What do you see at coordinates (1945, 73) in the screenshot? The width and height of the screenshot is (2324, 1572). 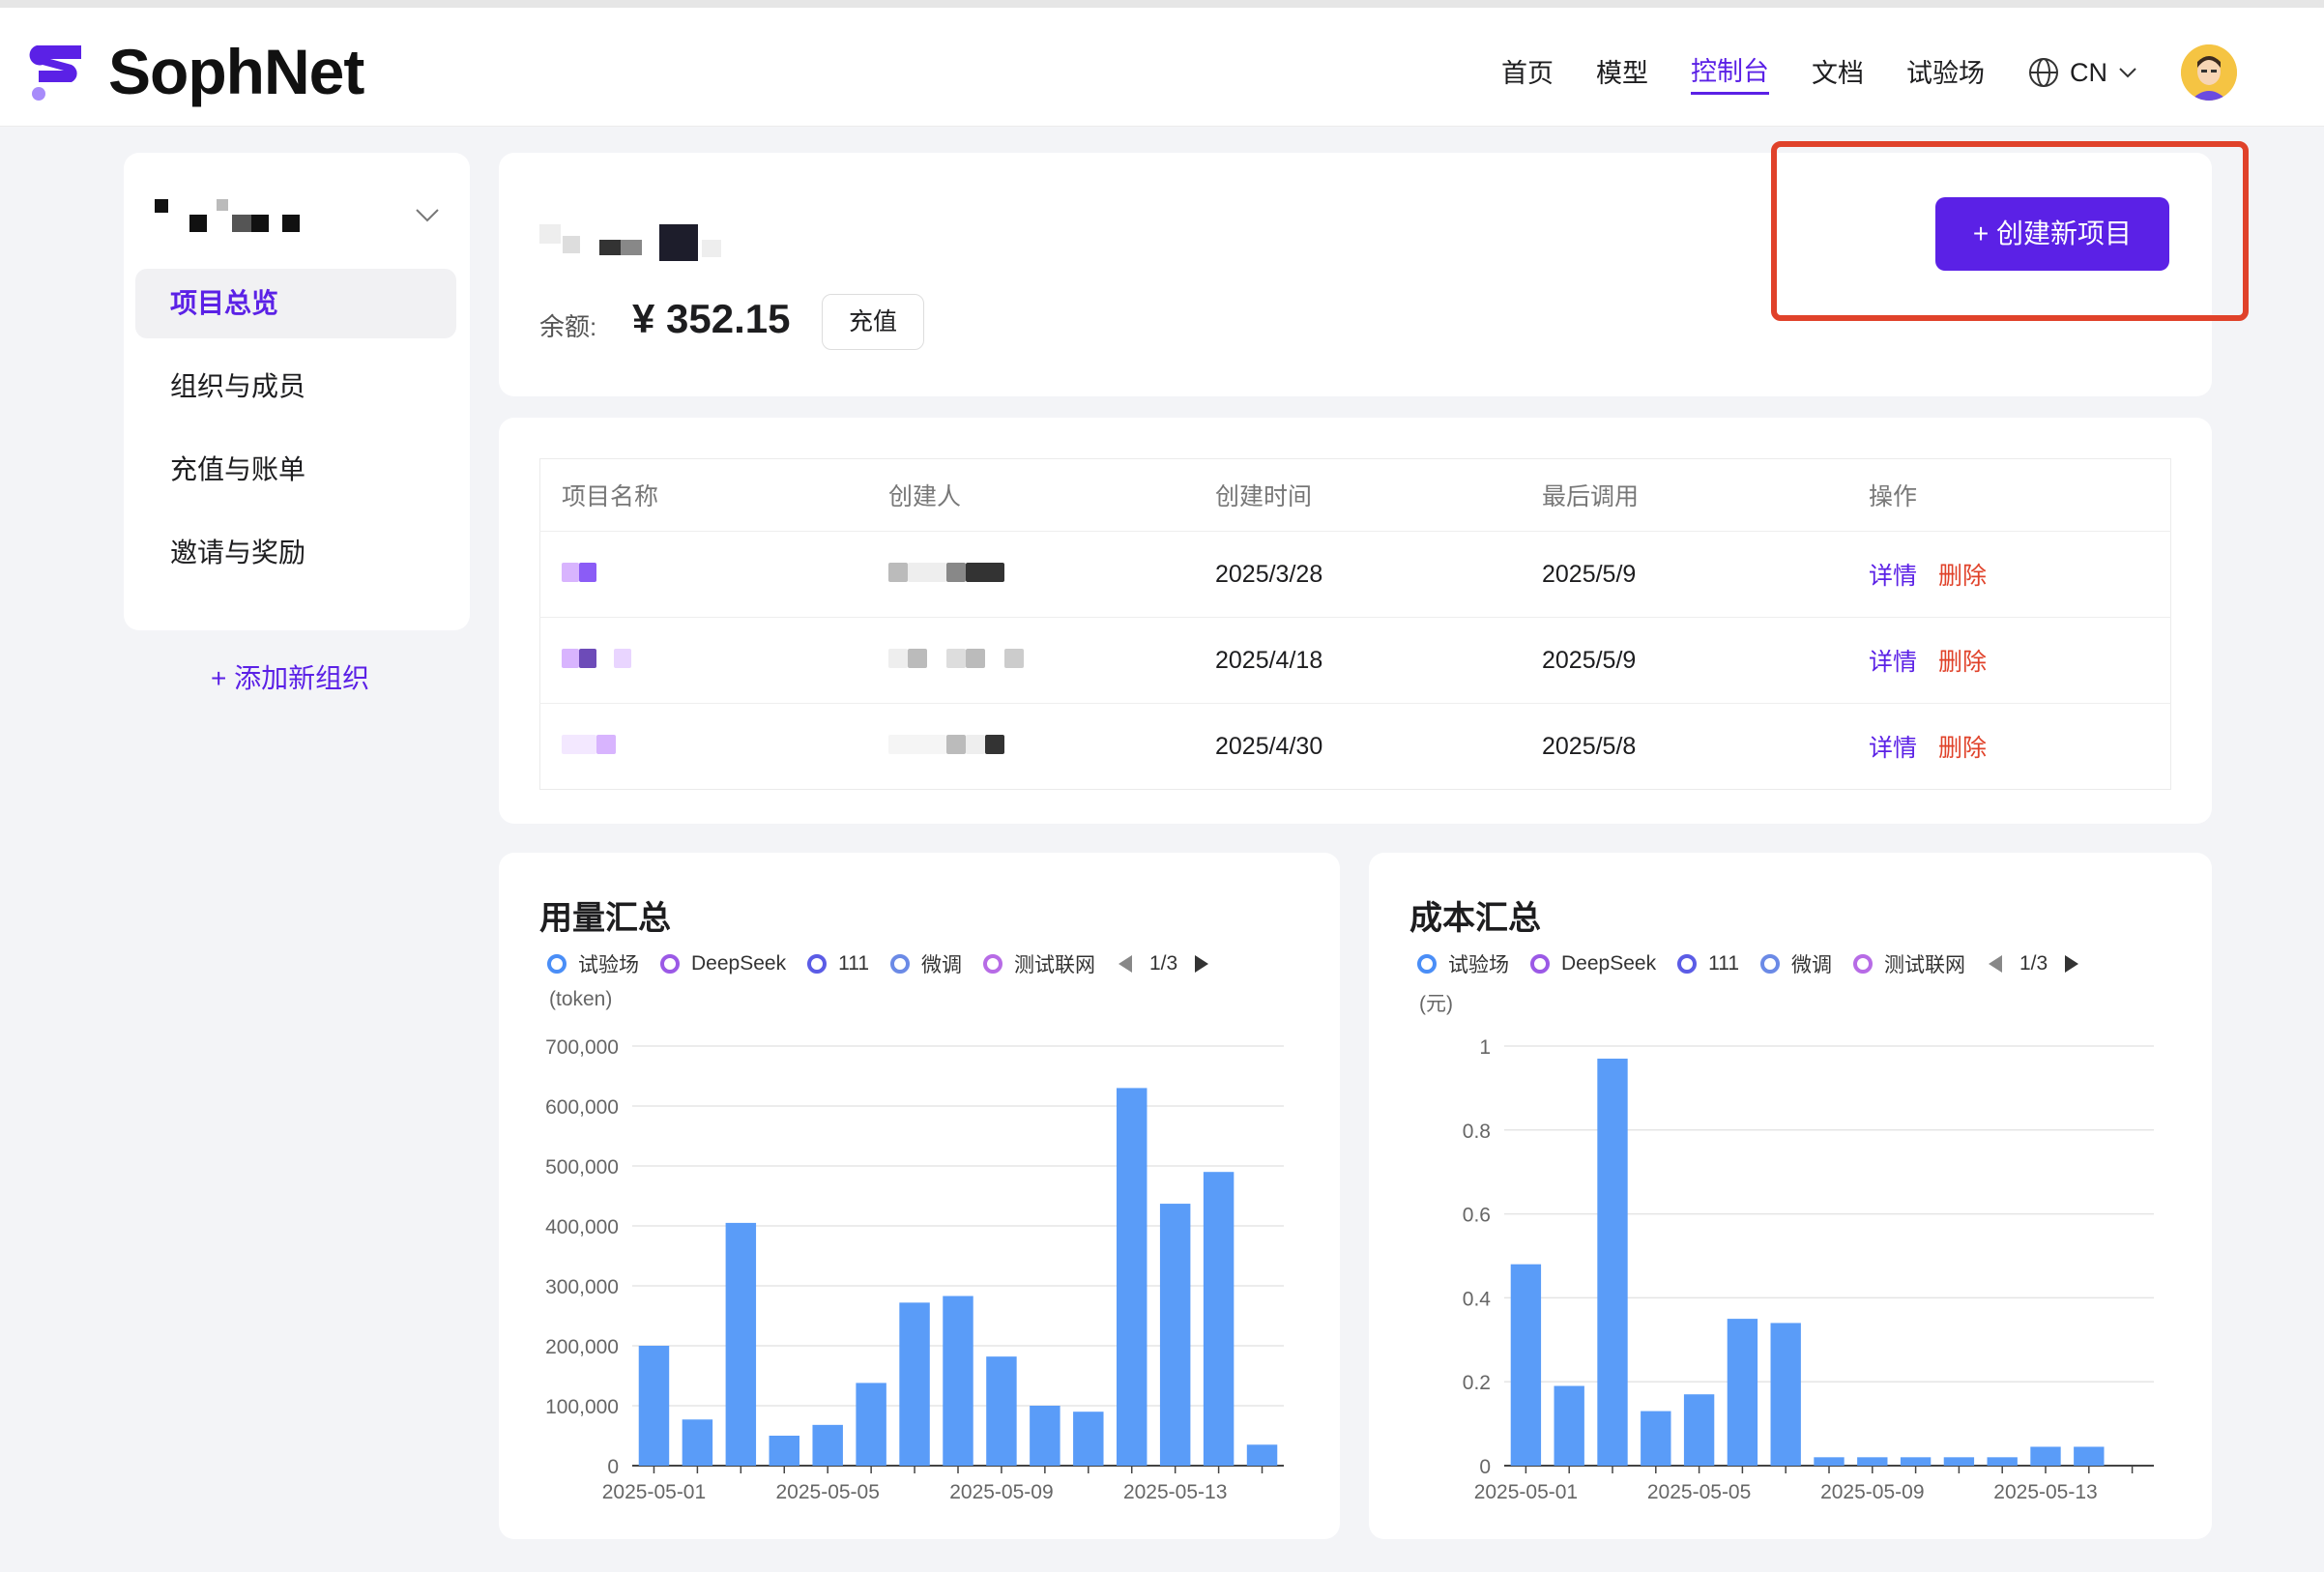 I see `nav-playground: 试验场` at bounding box center [1945, 73].